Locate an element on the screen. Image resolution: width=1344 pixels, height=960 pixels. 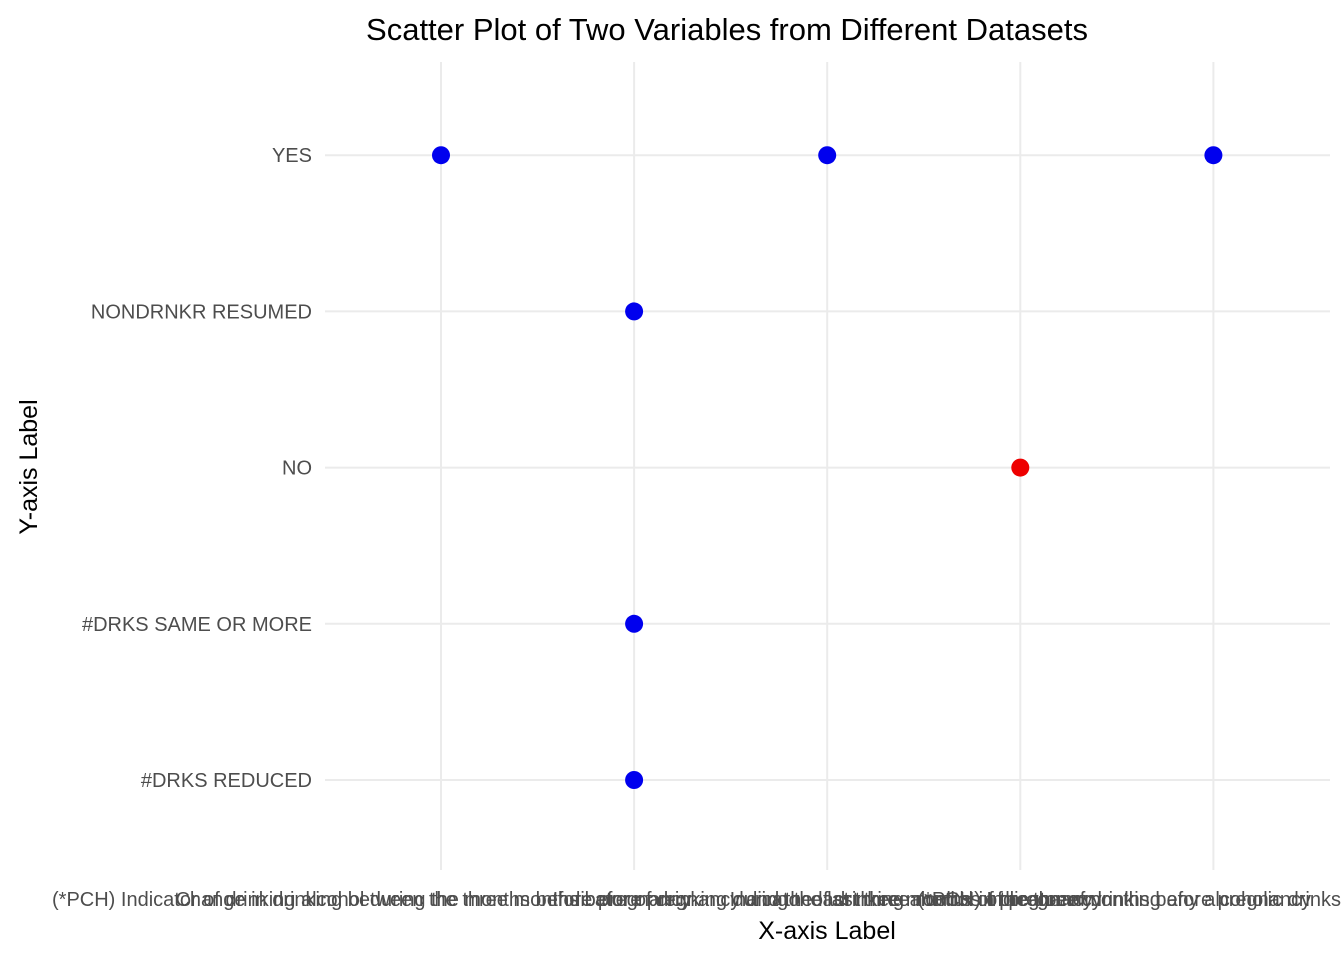
y-tick-label: #DRKS SAME OR MORE is located at coordinates (197, 625).